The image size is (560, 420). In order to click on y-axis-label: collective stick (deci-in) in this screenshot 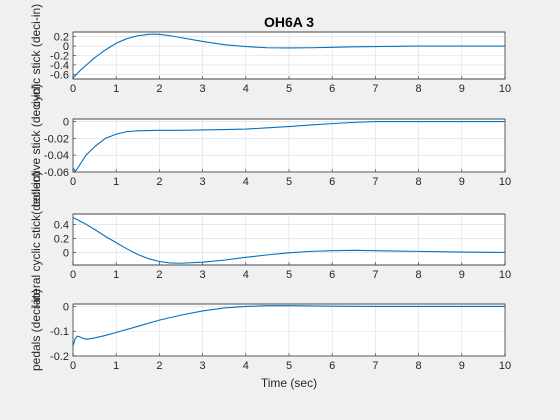, I will do `click(36, 145)`.